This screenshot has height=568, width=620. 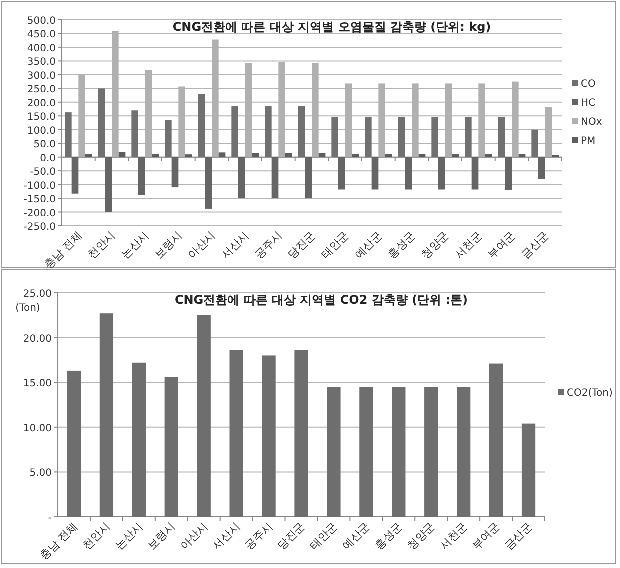 I want to click on y-tick-label: 25.00, so click(x=37, y=294).